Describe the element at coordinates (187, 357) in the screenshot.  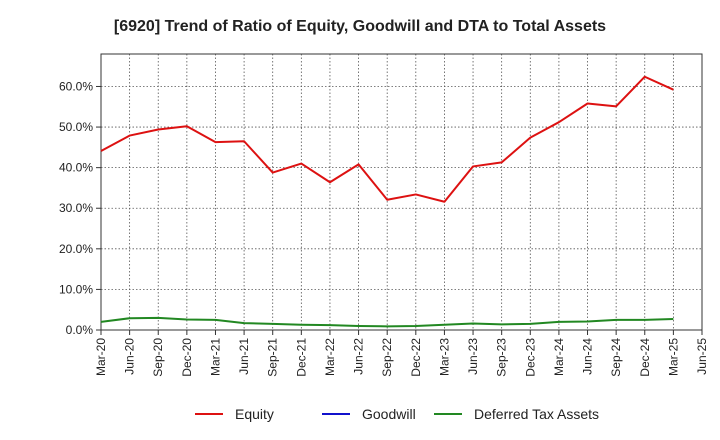
I see `x-tick-label: Dec-20` at that location.